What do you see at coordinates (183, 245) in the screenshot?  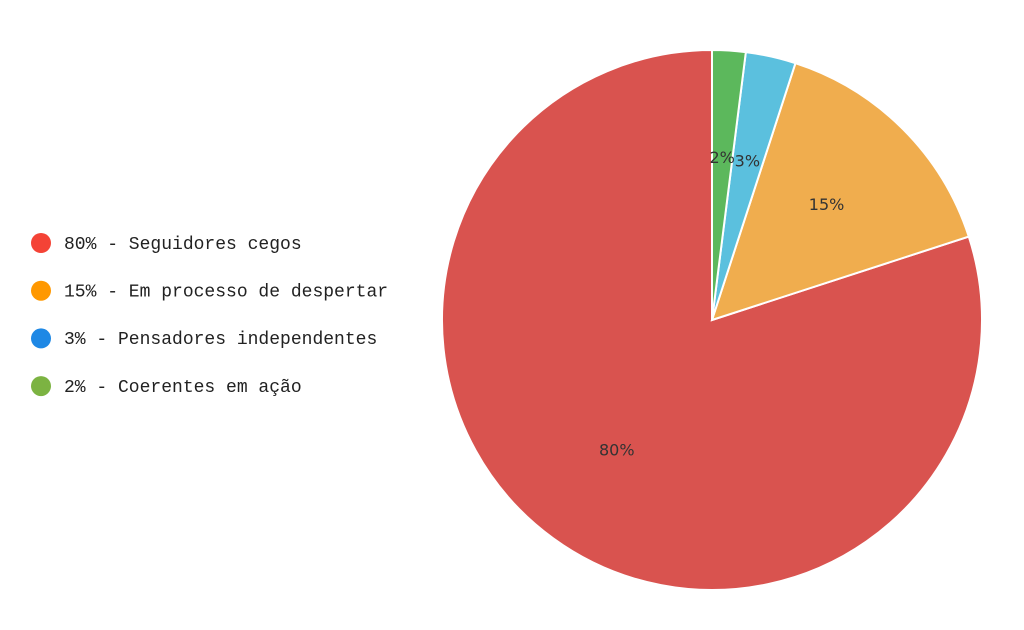 I see `legend-label: 80% - Seguidores cegos` at bounding box center [183, 245].